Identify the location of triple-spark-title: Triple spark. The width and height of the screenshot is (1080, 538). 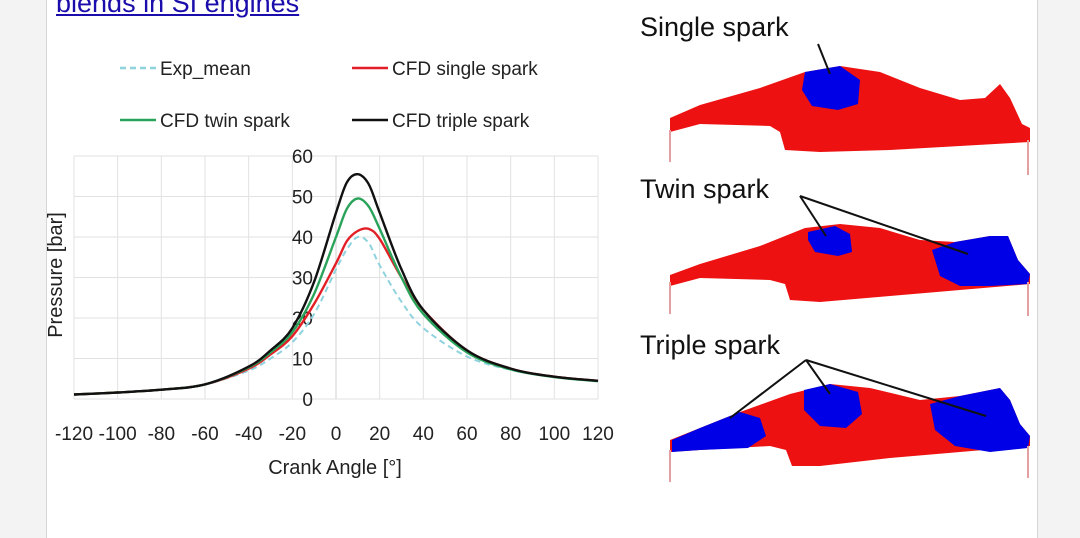
(710, 345).